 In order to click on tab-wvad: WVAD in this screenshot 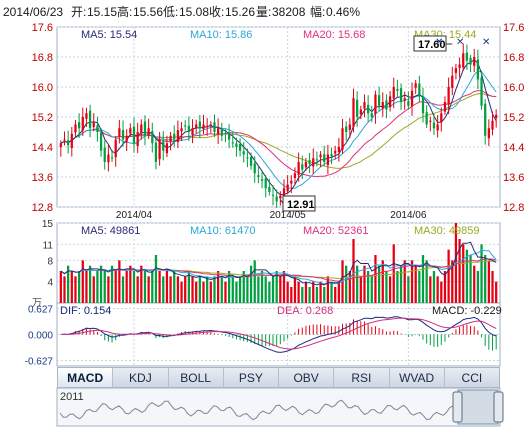, I will do `click(417, 377)`.